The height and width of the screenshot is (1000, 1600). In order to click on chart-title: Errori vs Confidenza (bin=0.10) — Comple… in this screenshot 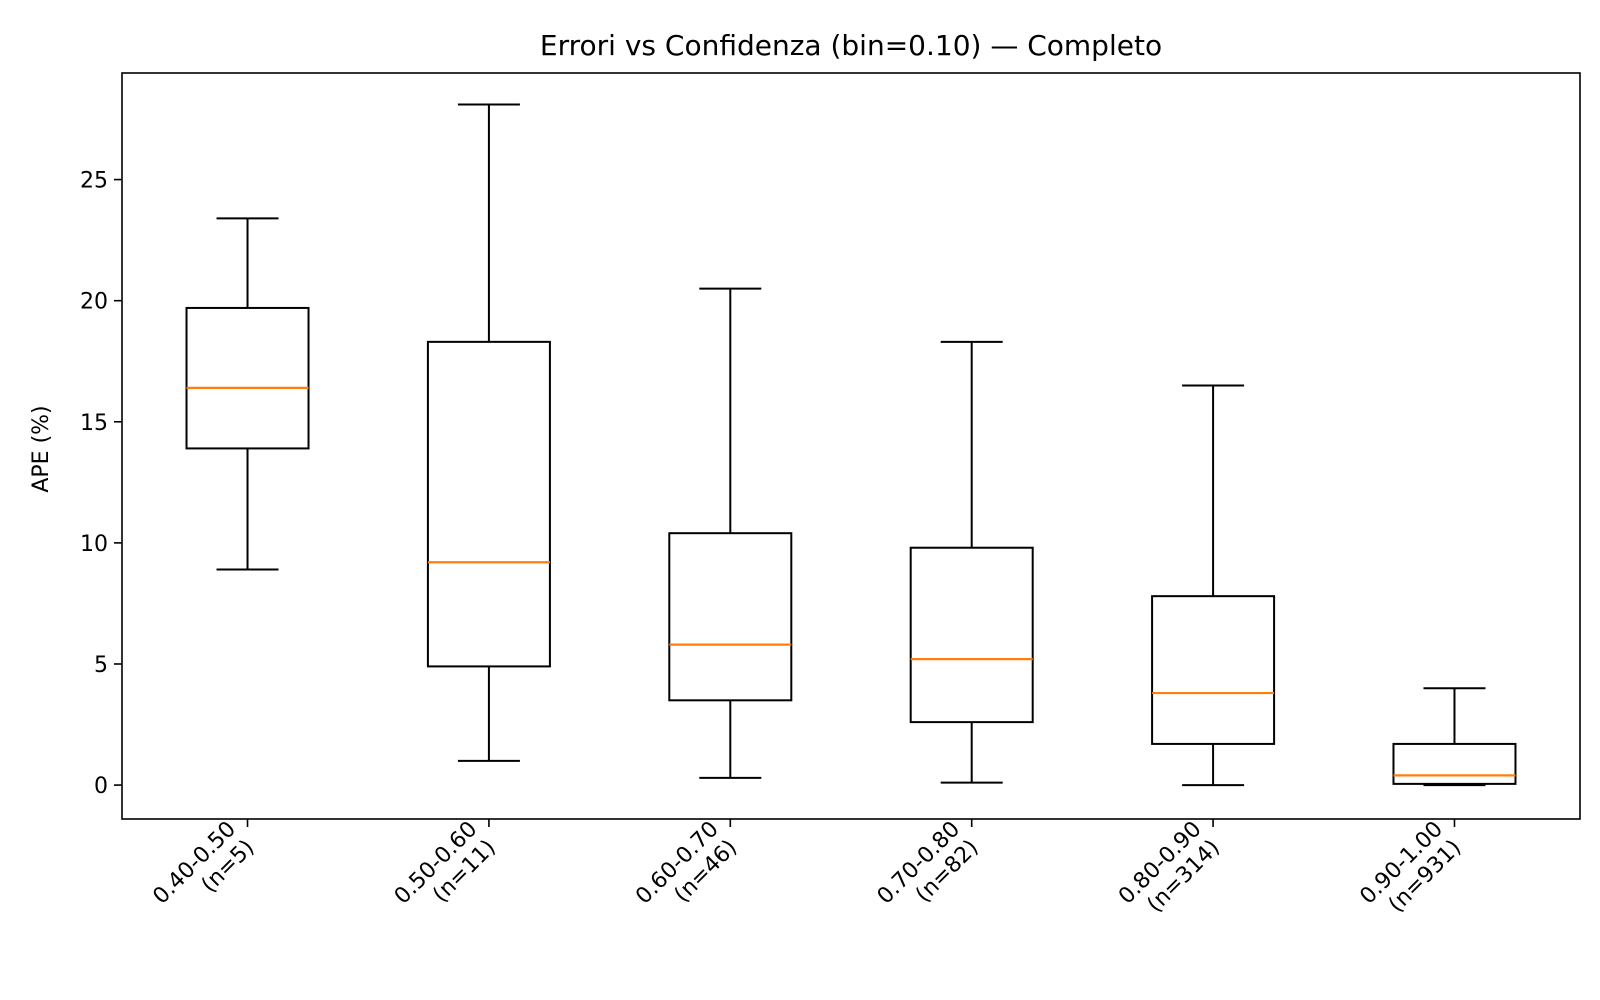, I will do `click(851, 45)`.